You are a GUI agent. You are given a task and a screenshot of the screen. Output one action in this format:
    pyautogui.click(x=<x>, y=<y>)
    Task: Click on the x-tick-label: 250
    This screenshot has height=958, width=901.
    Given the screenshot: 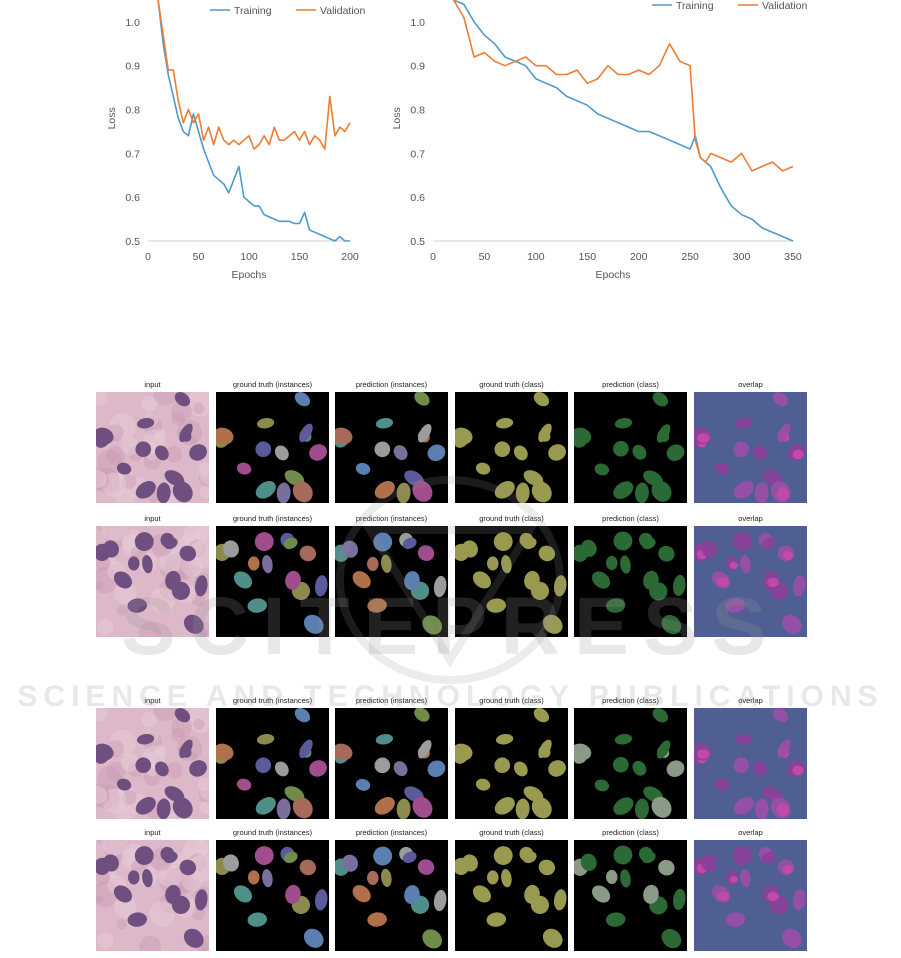 What is the action you would take?
    pyautogui.click(x=690, y=257)
    